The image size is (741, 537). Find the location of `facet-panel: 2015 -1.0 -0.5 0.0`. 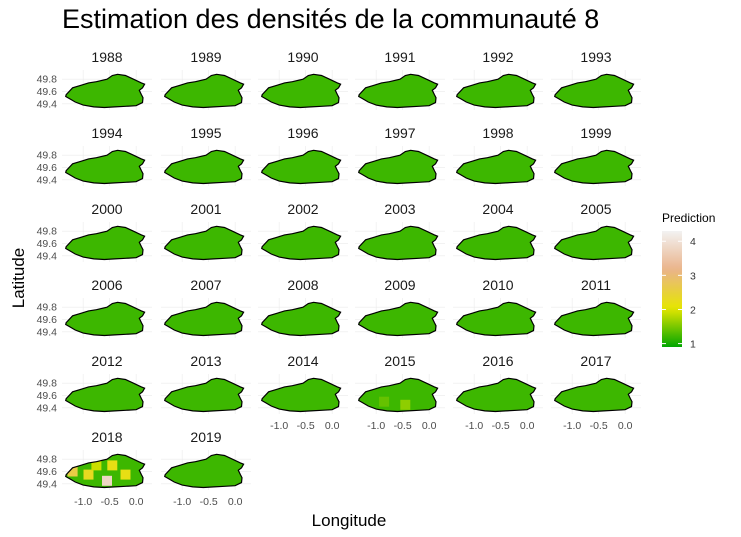

facet-panel: 2015 -1.0 -0.5 0.0 is located at coordinates (400, 392).